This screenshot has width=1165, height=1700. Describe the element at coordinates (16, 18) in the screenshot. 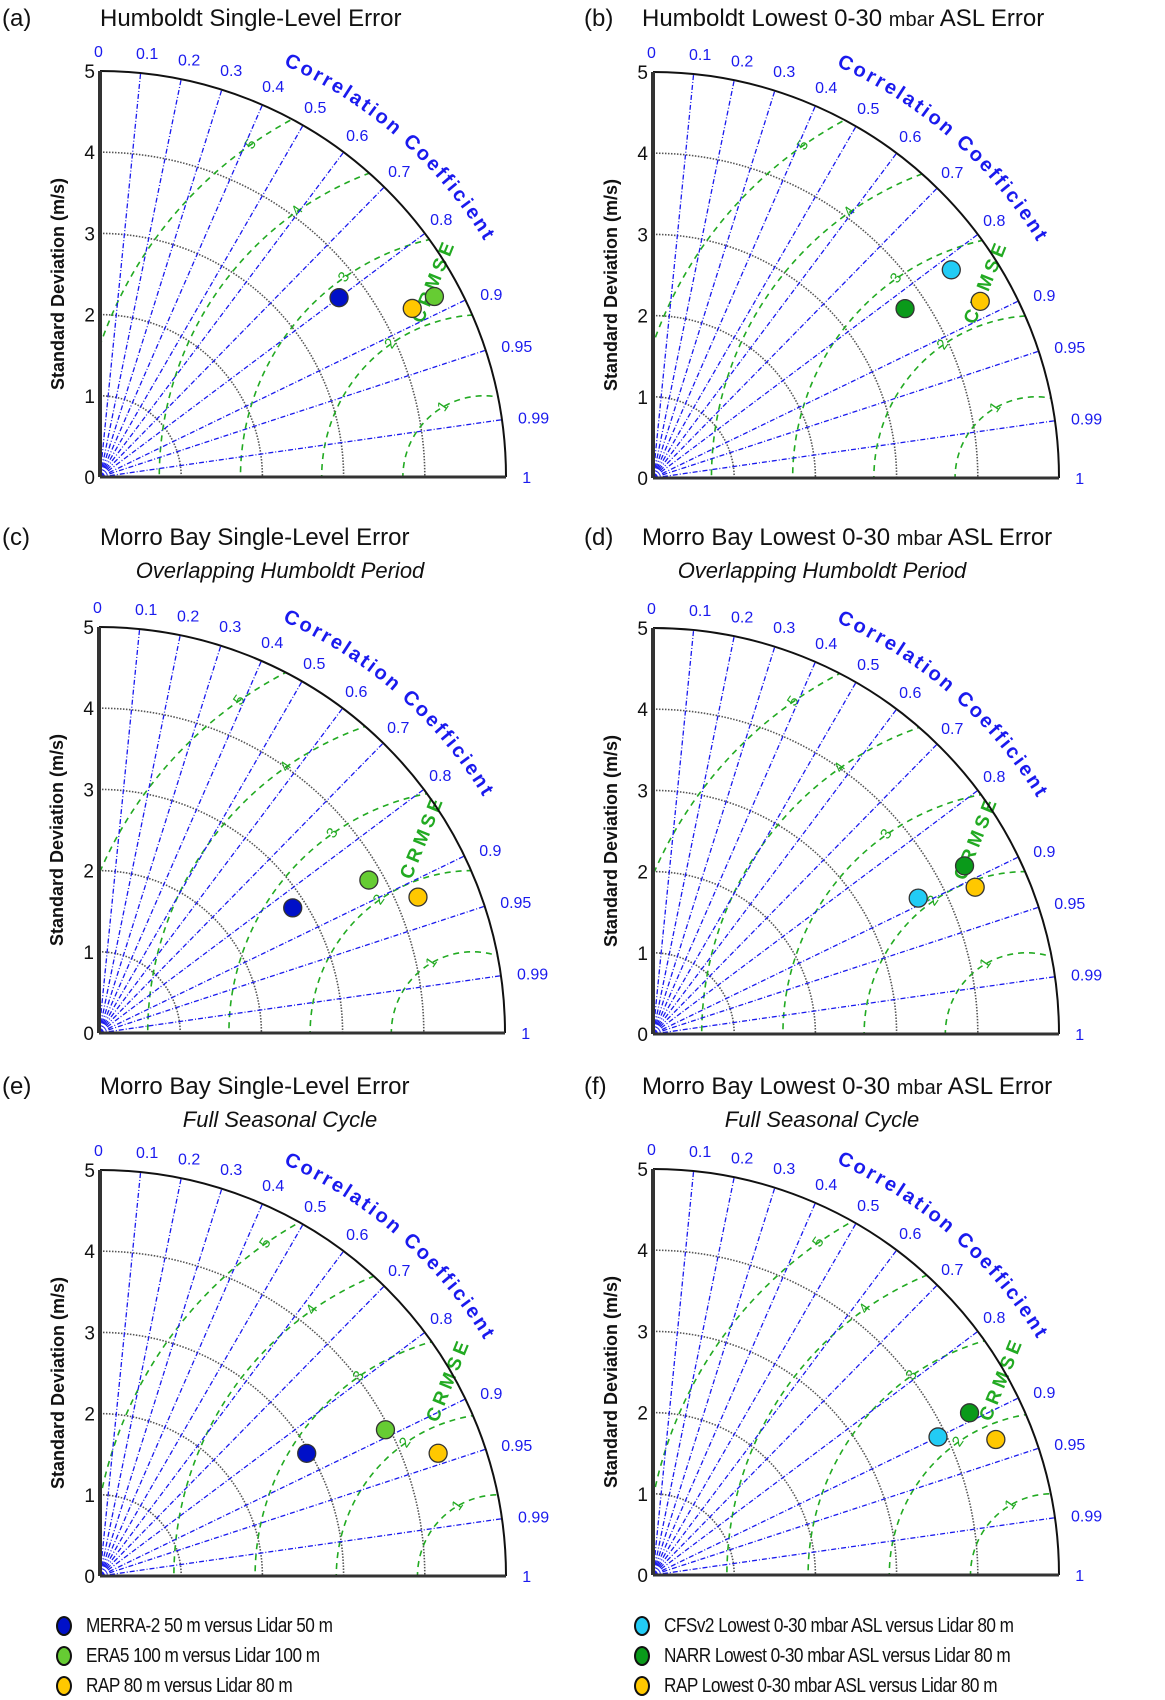

I see `panel-label: (a)` at that location.